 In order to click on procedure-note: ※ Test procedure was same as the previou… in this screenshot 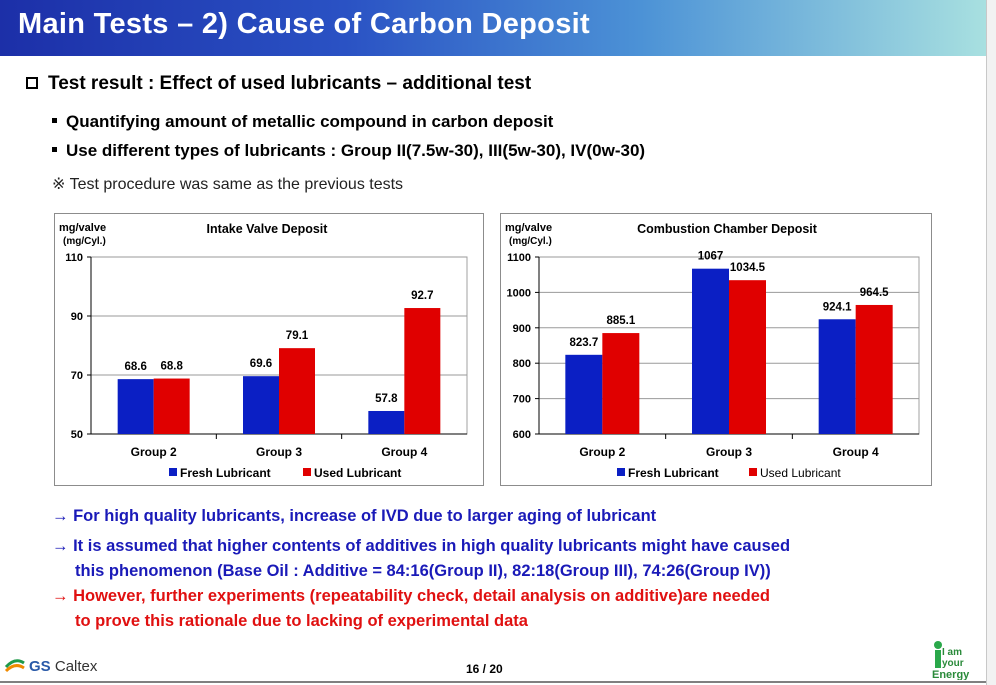, I will do `click(228, 184)`.